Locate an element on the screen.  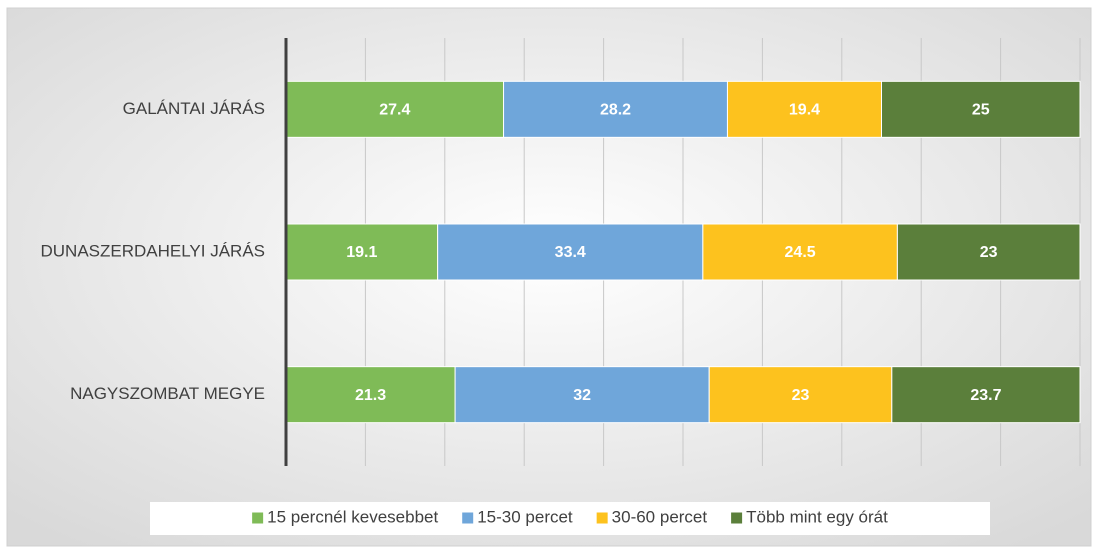
legend-label: 30-60 percet is located at coordinates (660, 516).